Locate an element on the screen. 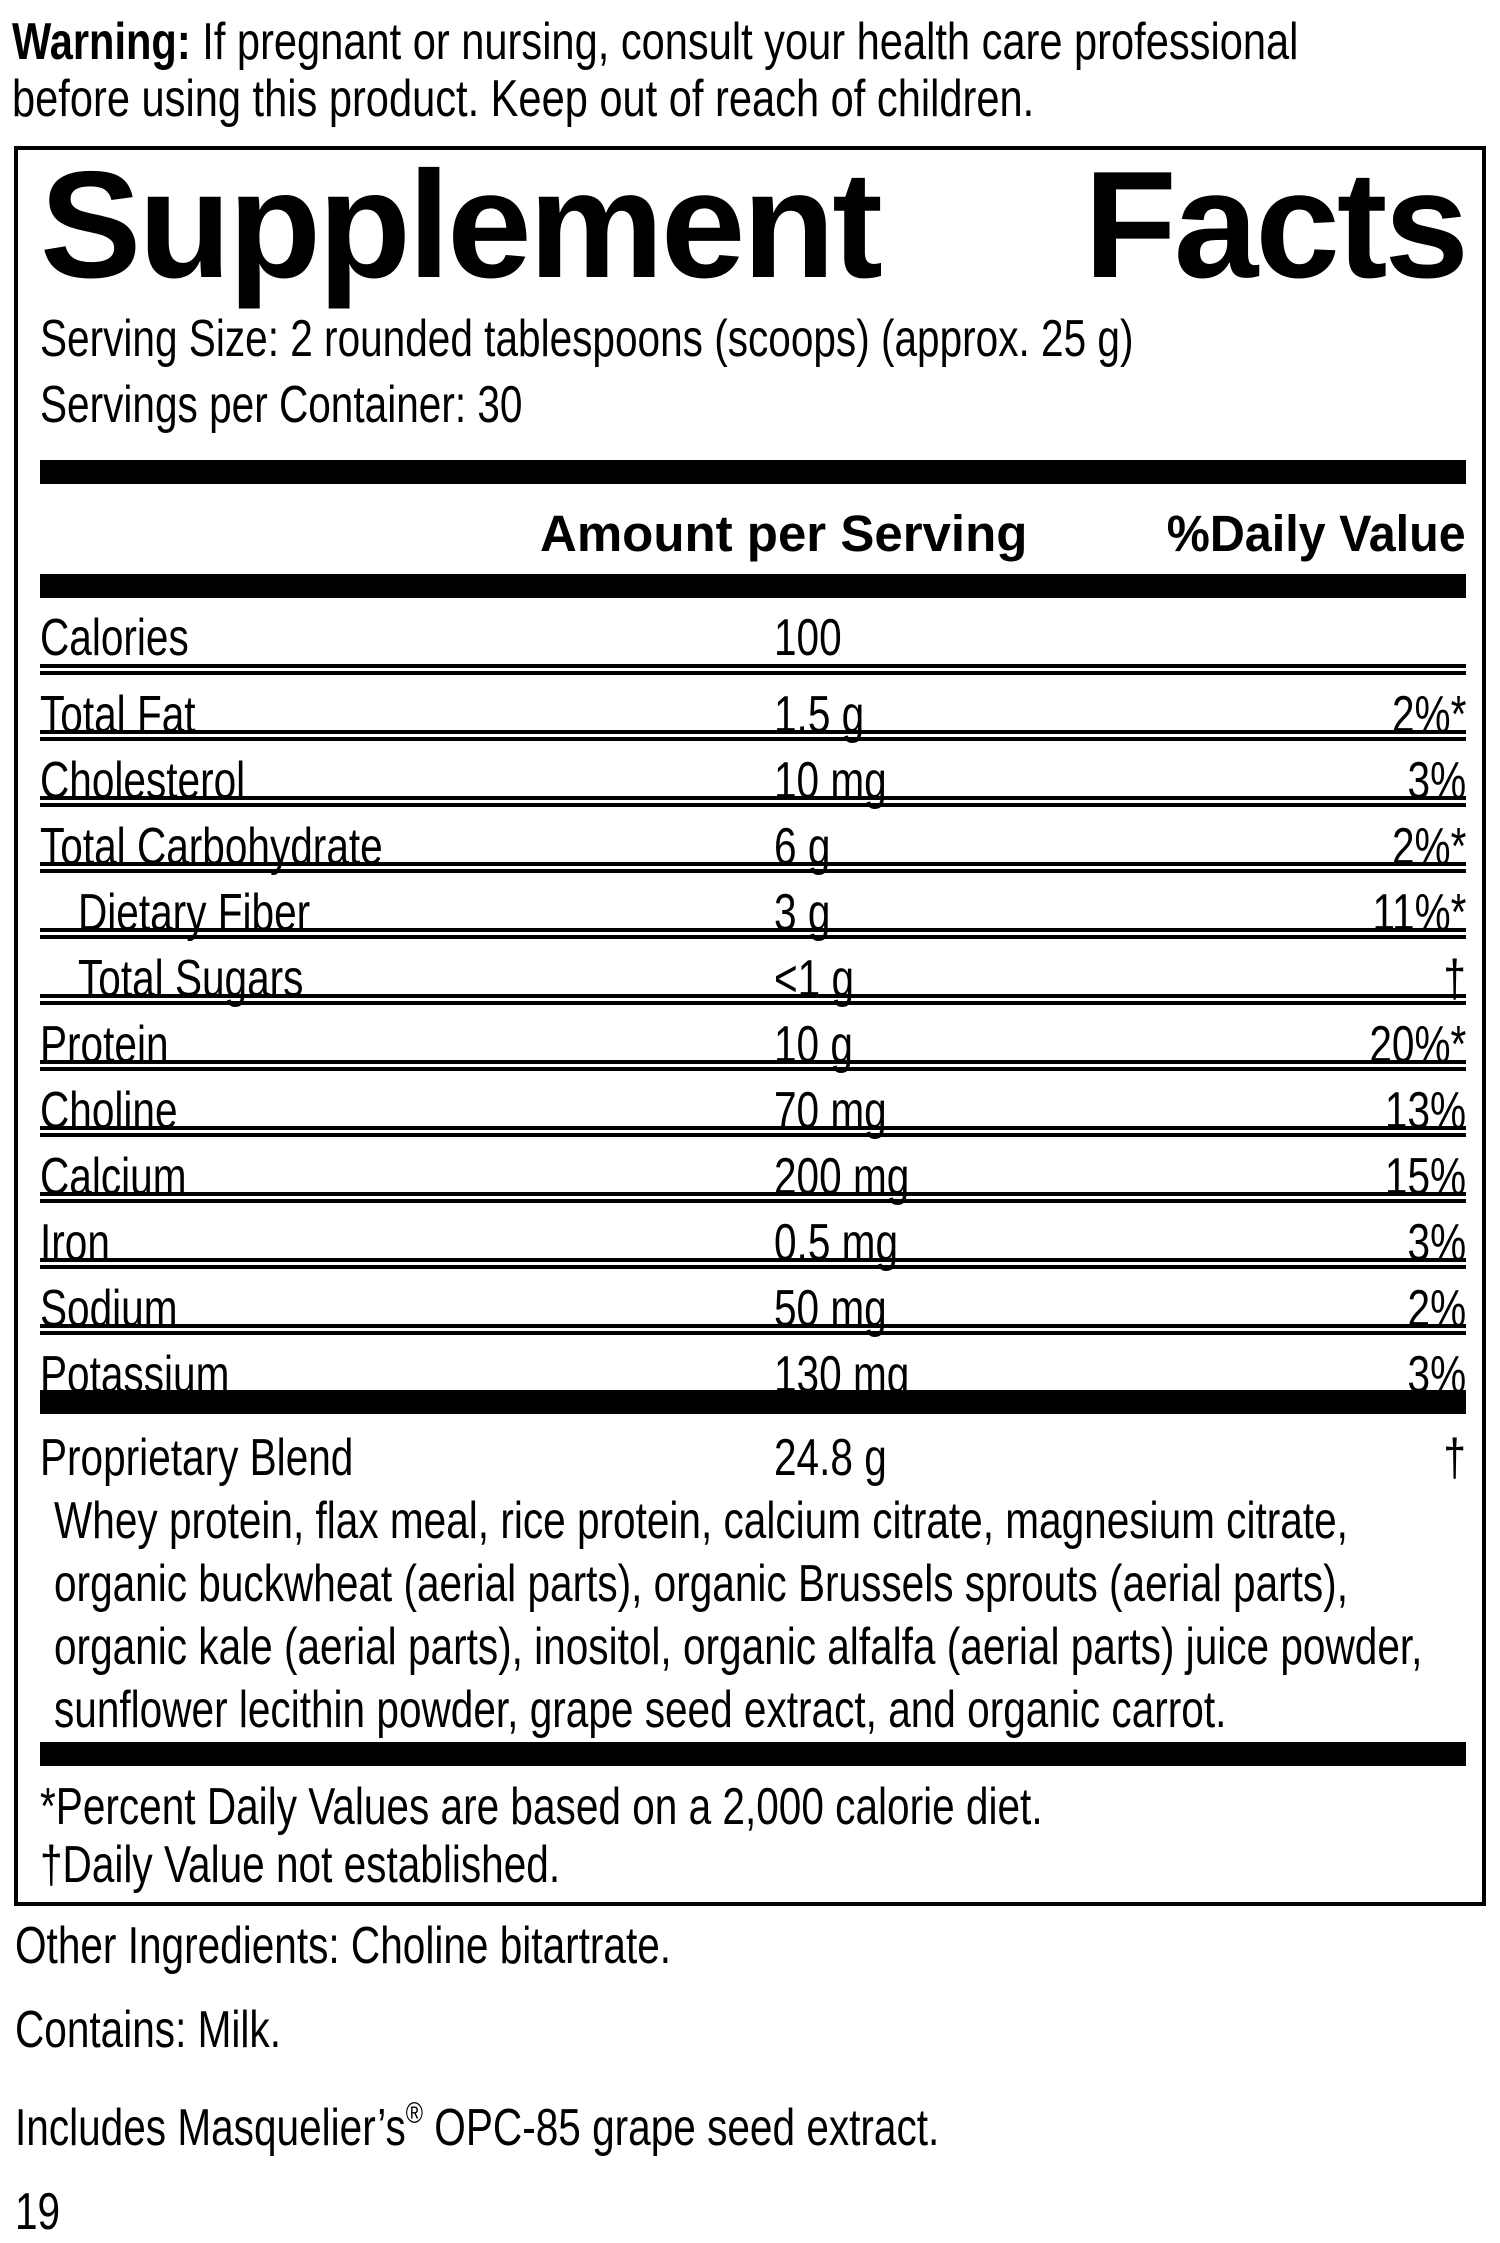  nutrient-row-iron: Iron 0.5 mg 3% is located at coordinates (753, 1232).